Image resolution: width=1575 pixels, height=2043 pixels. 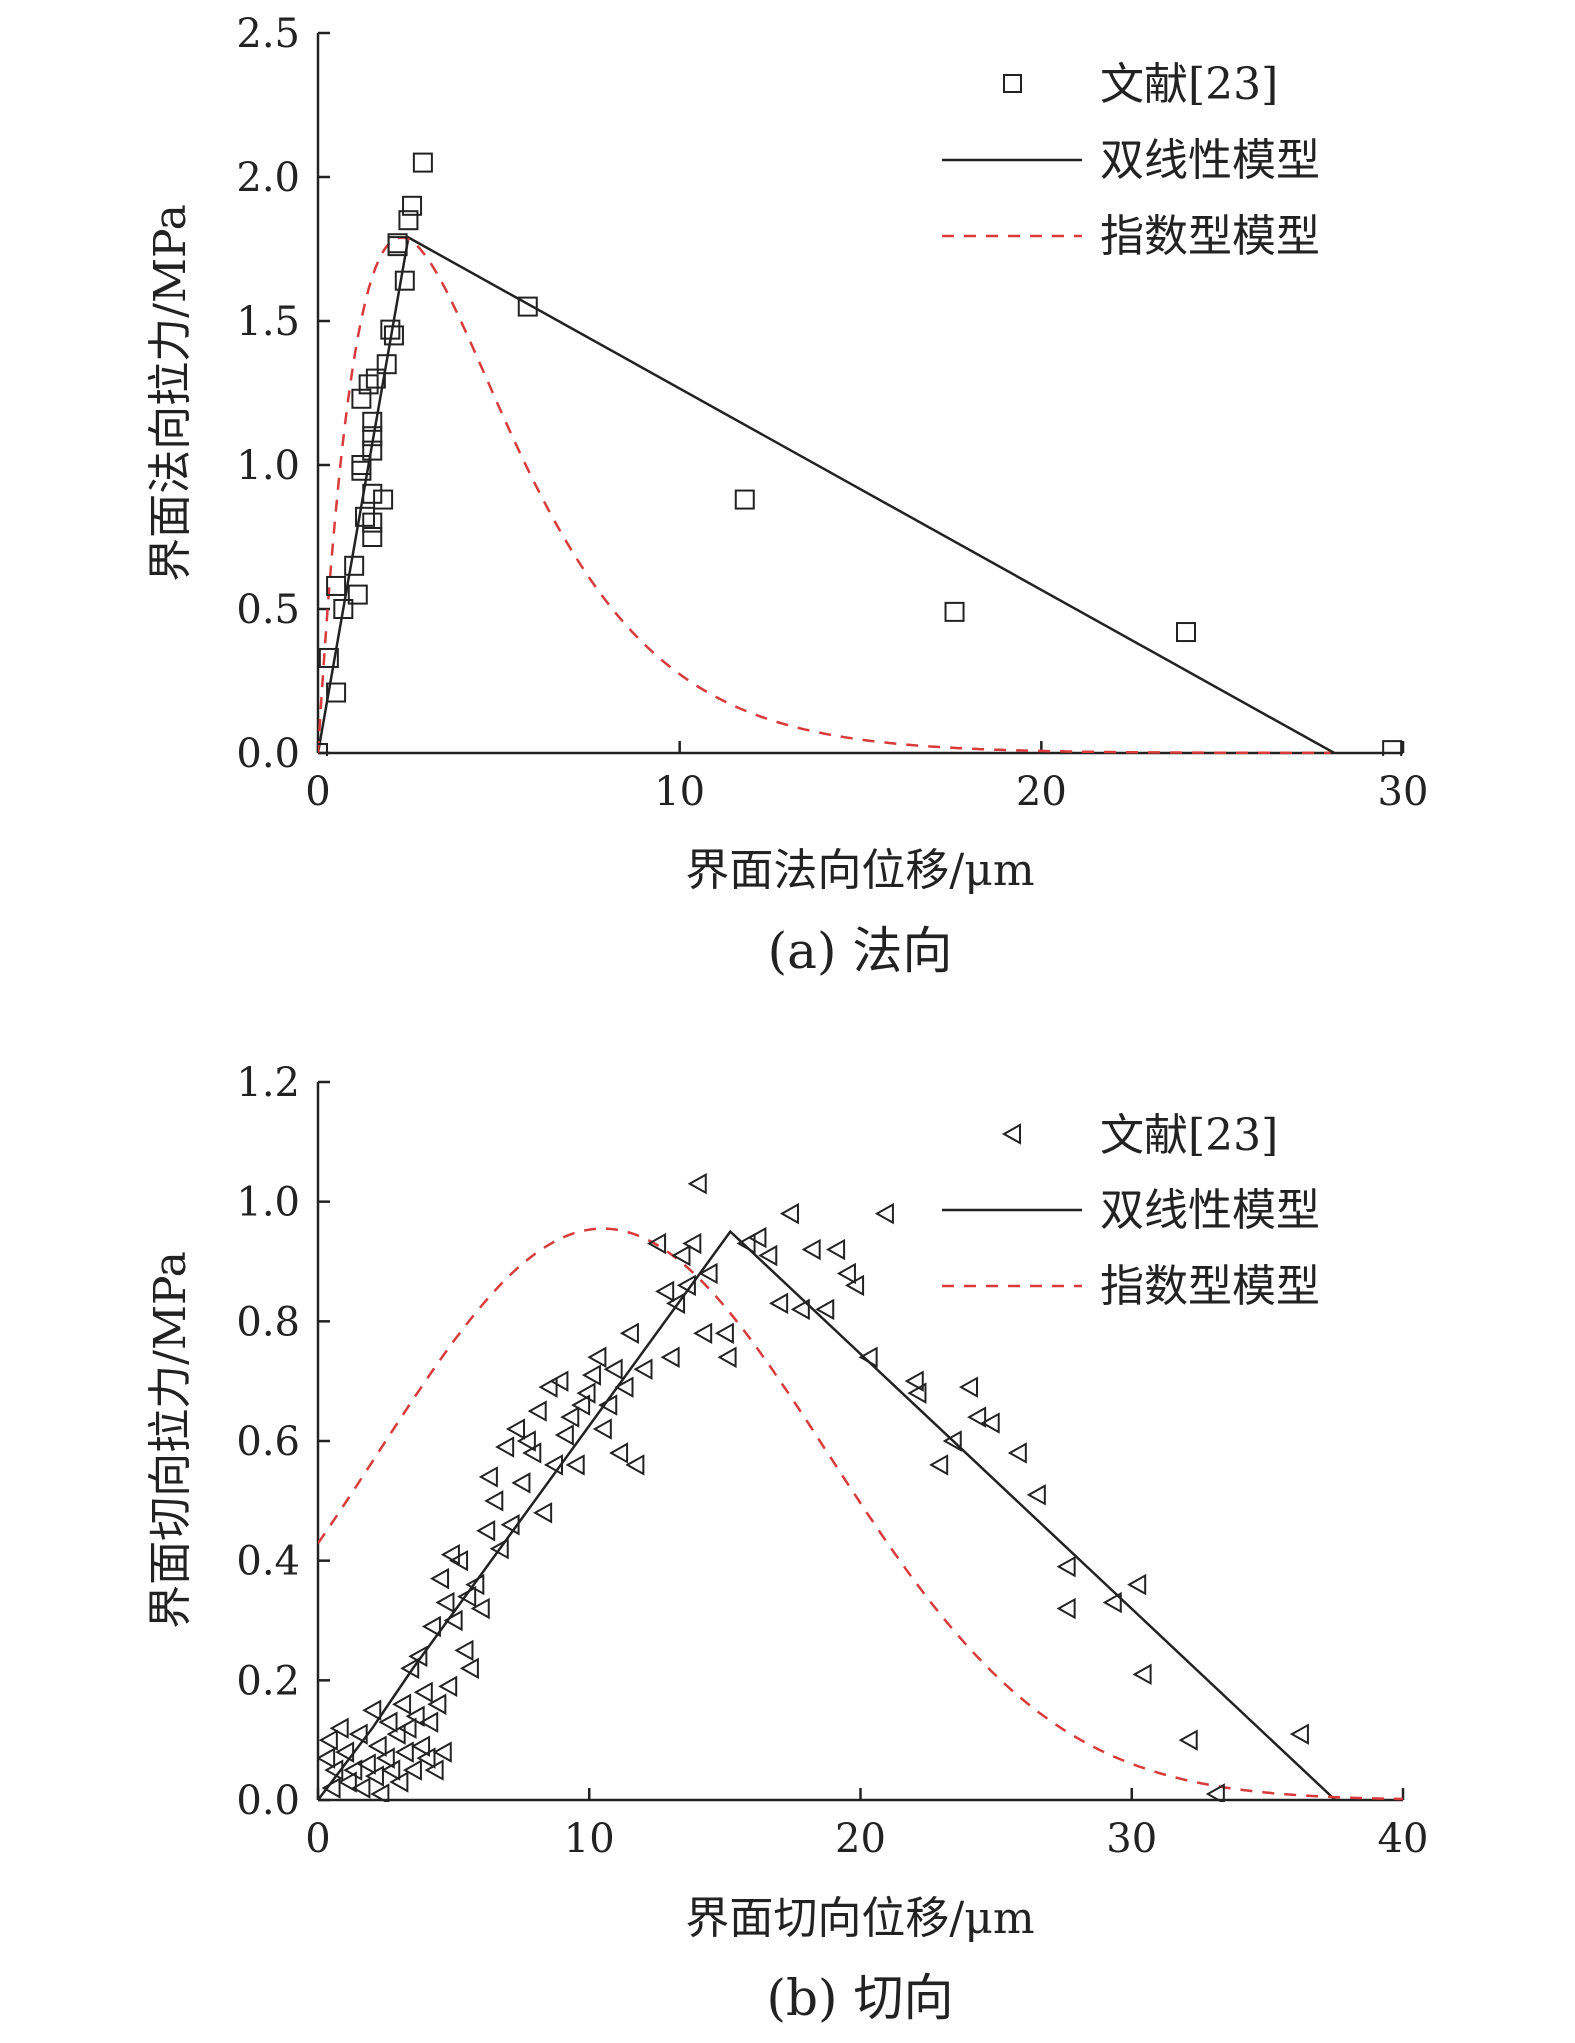 I want to click on y-axis-title: 界面切向拉力/MPa, so click(x=170, y=1440).